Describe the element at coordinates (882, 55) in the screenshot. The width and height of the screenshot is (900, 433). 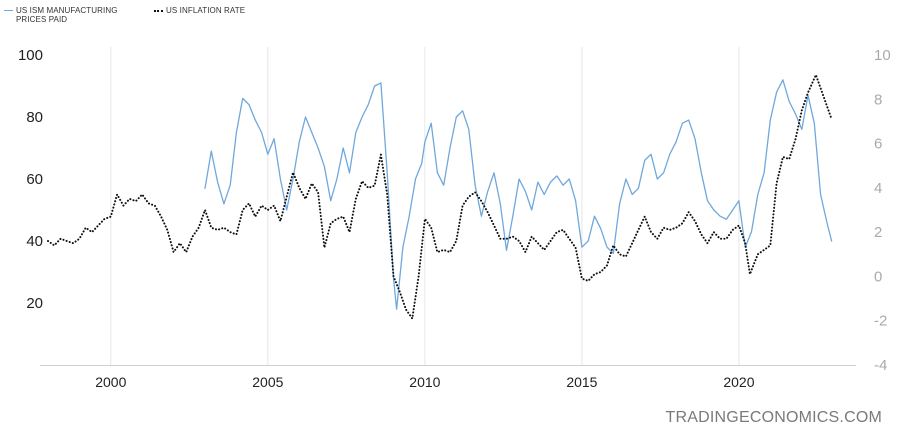
I see `y-right-tick-label: 10` at that location.